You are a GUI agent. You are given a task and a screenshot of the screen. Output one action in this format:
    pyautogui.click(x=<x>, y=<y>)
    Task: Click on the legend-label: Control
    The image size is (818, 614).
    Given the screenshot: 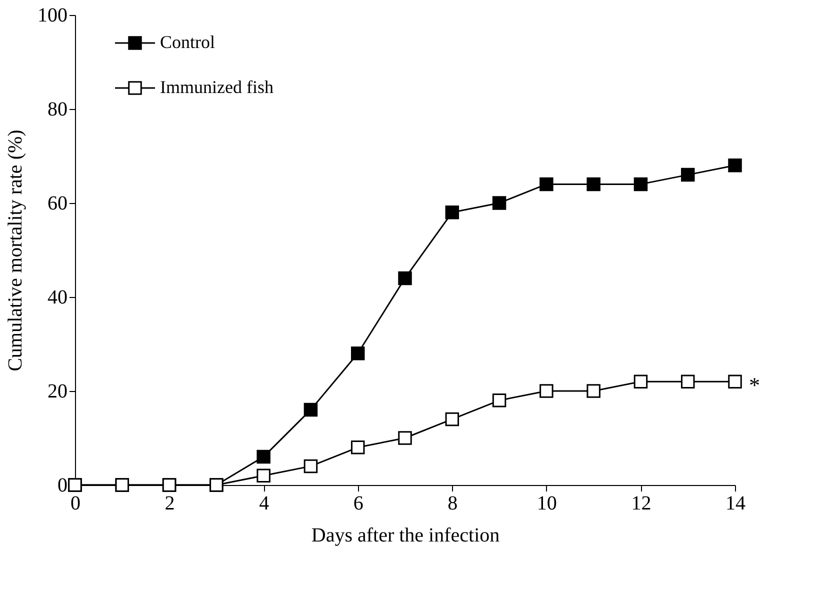 What is the action you would take?
    pyautogui.click(x=188, y=42)
    